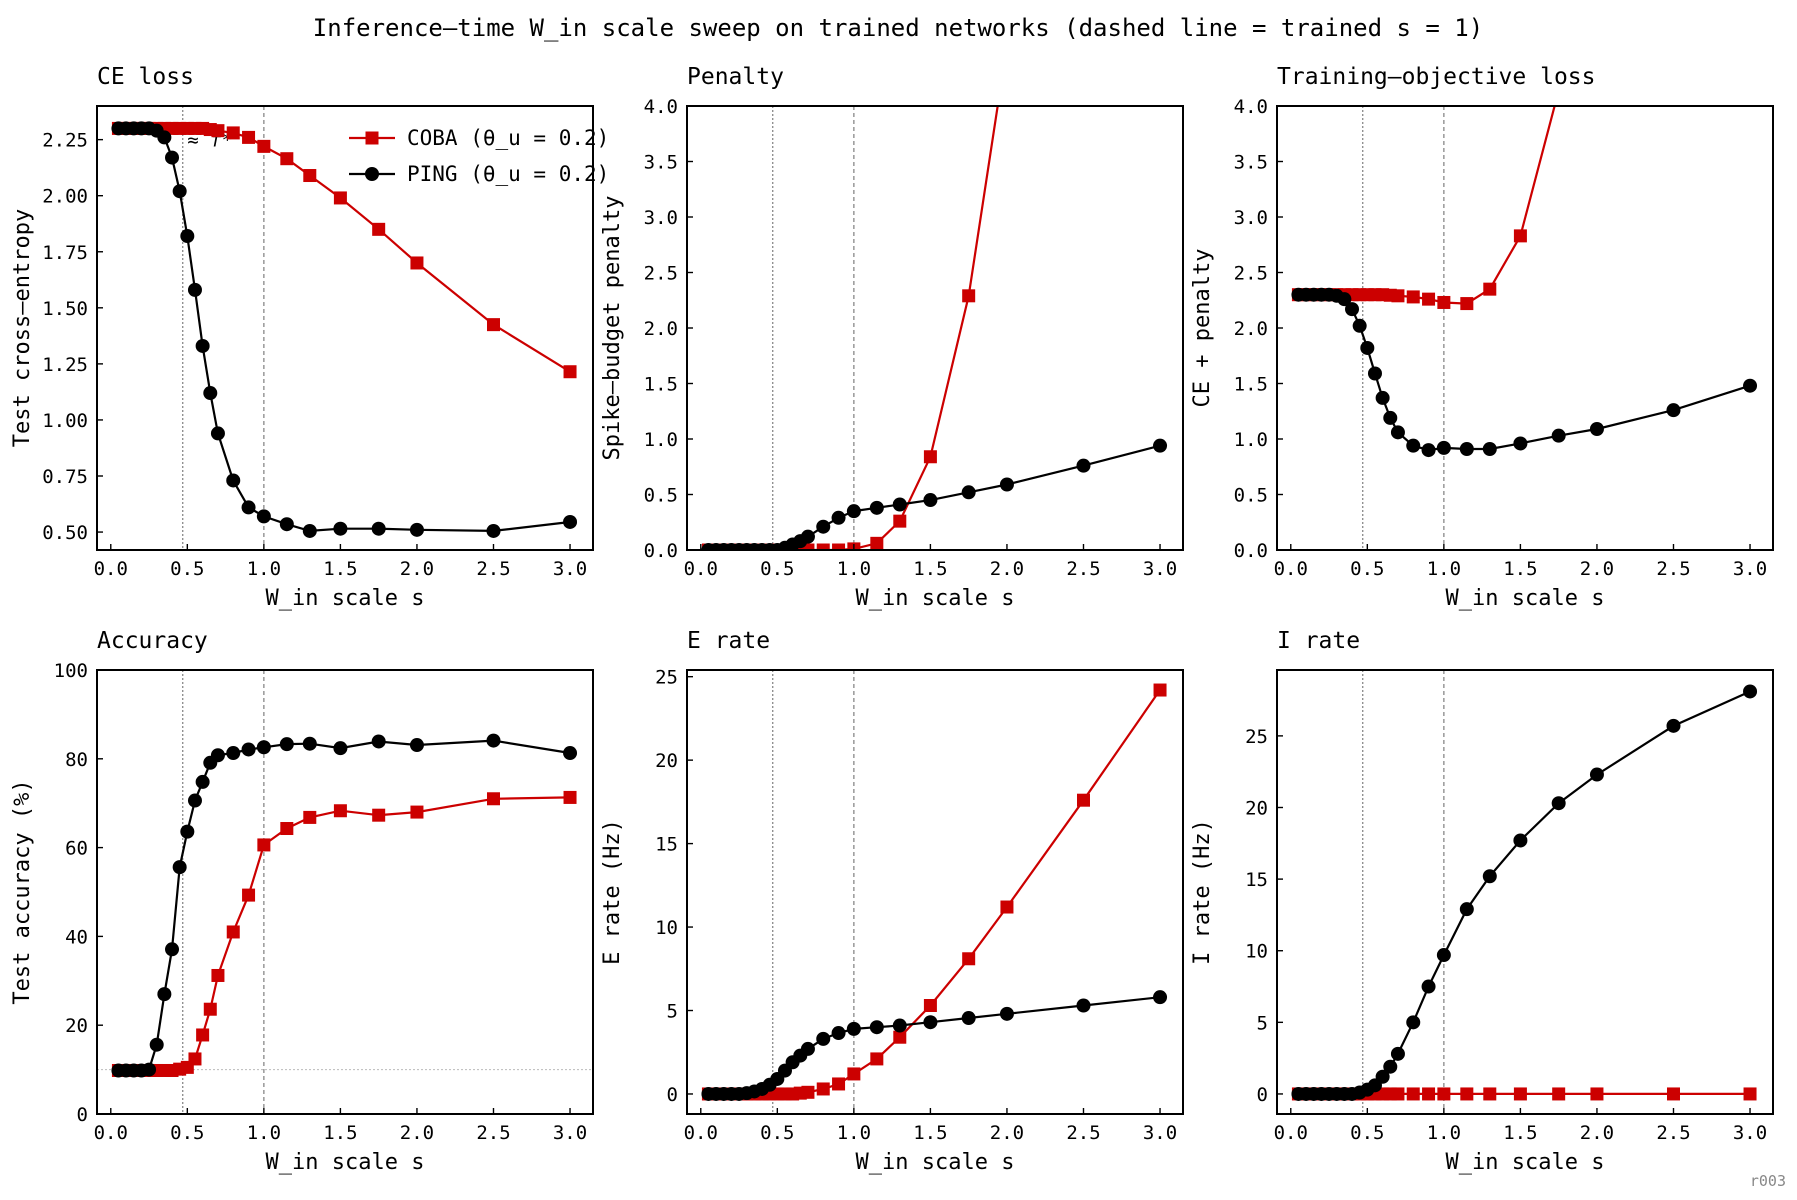  I want to click on y-tick-label: 15, so click(1256, 880).